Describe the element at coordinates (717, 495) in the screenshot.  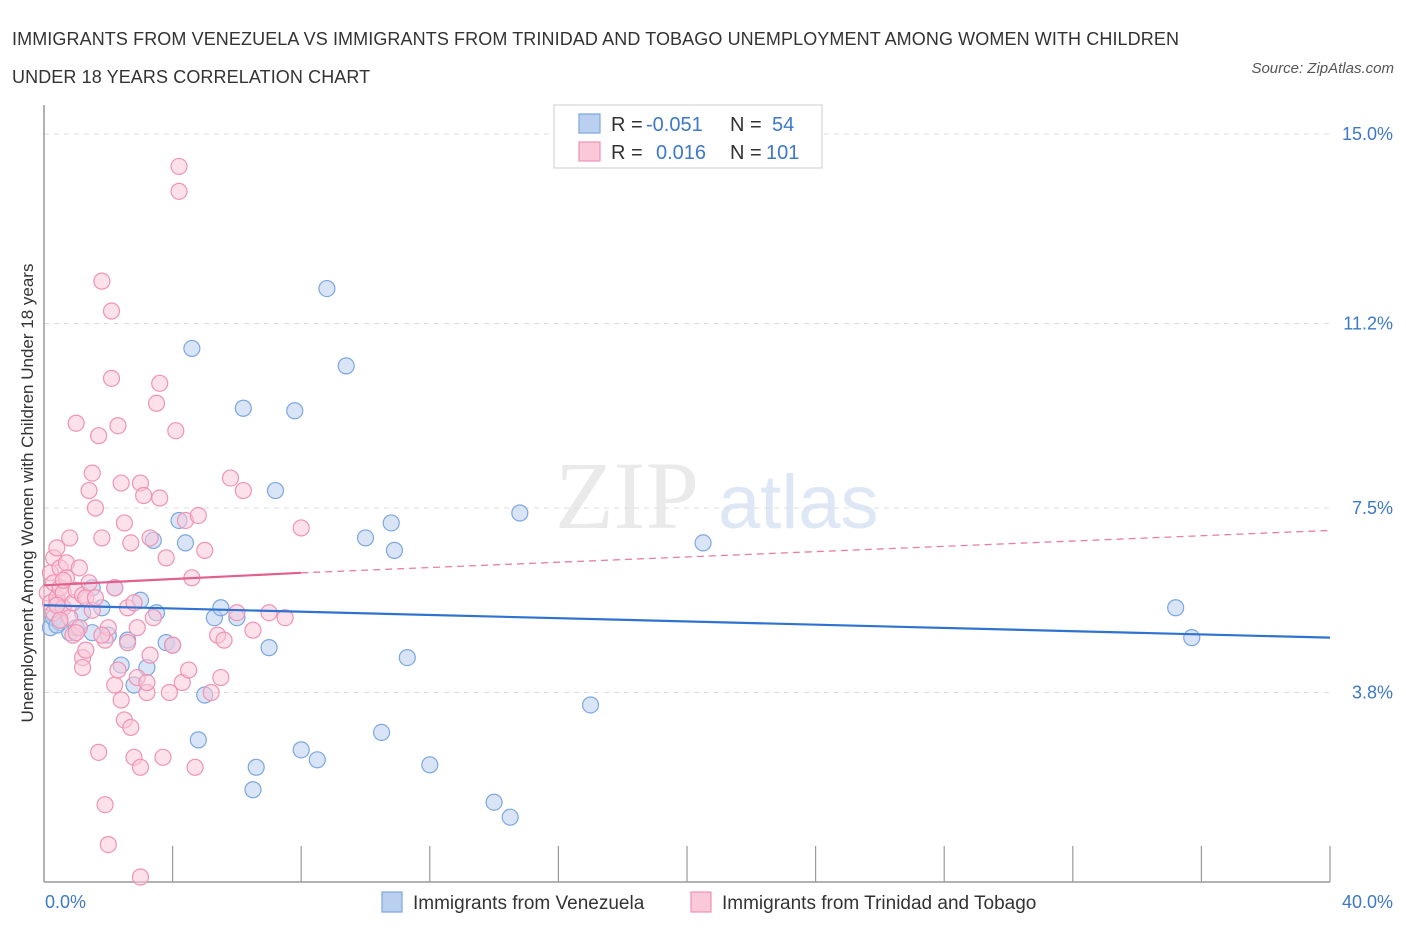
I see `watermark: ZIP atlas` at that location.